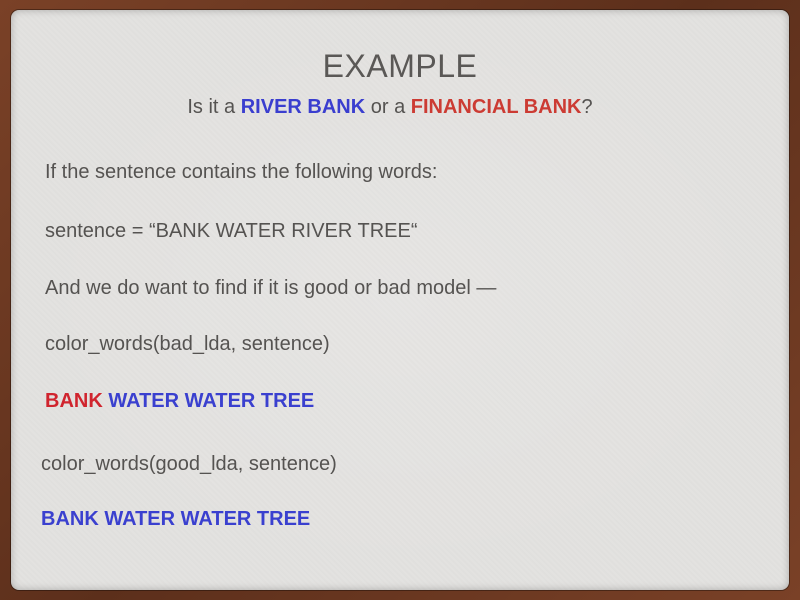 This screenshot has height=600, width=800. I want to click on good-lda-call: color_words(good_lda, sentence), so click(189, 464).